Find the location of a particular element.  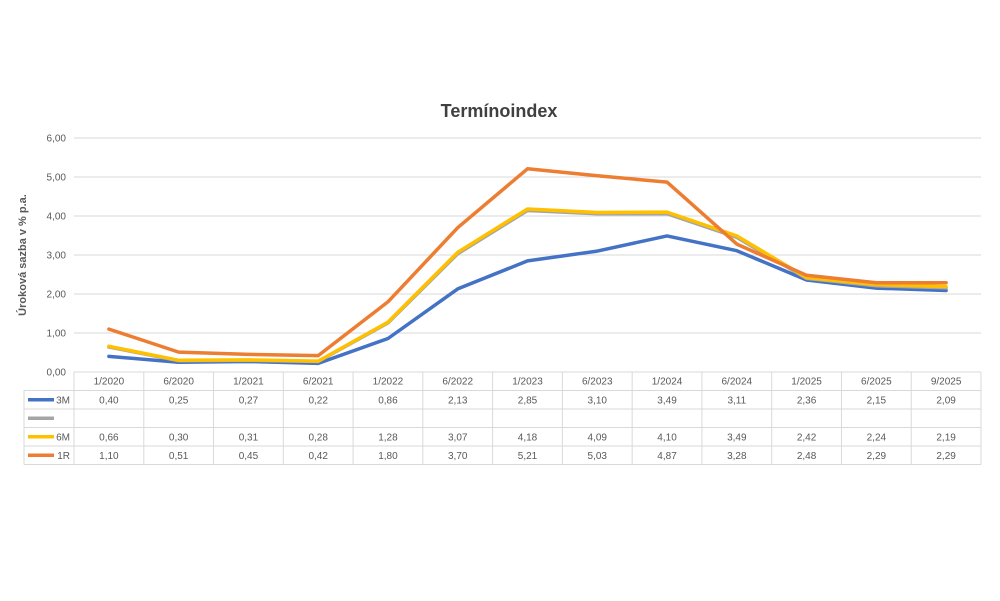

data-label: 3,11 is located at coordinates (736, 400).